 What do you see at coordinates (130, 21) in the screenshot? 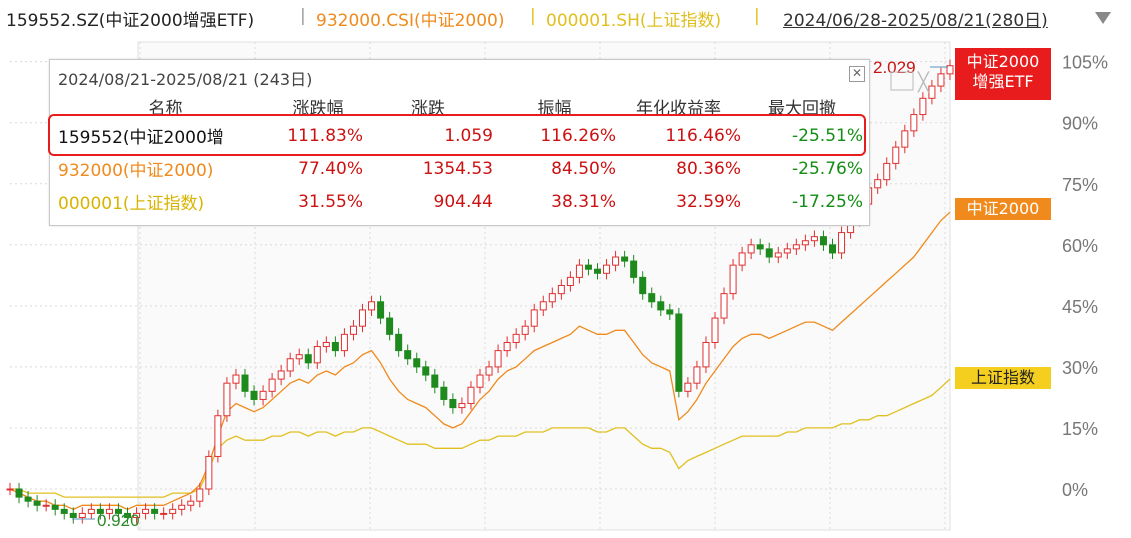
I see `etf-series-title: 159552.SZ(中证2000增强ETF)` at bounding box center [130, 21].